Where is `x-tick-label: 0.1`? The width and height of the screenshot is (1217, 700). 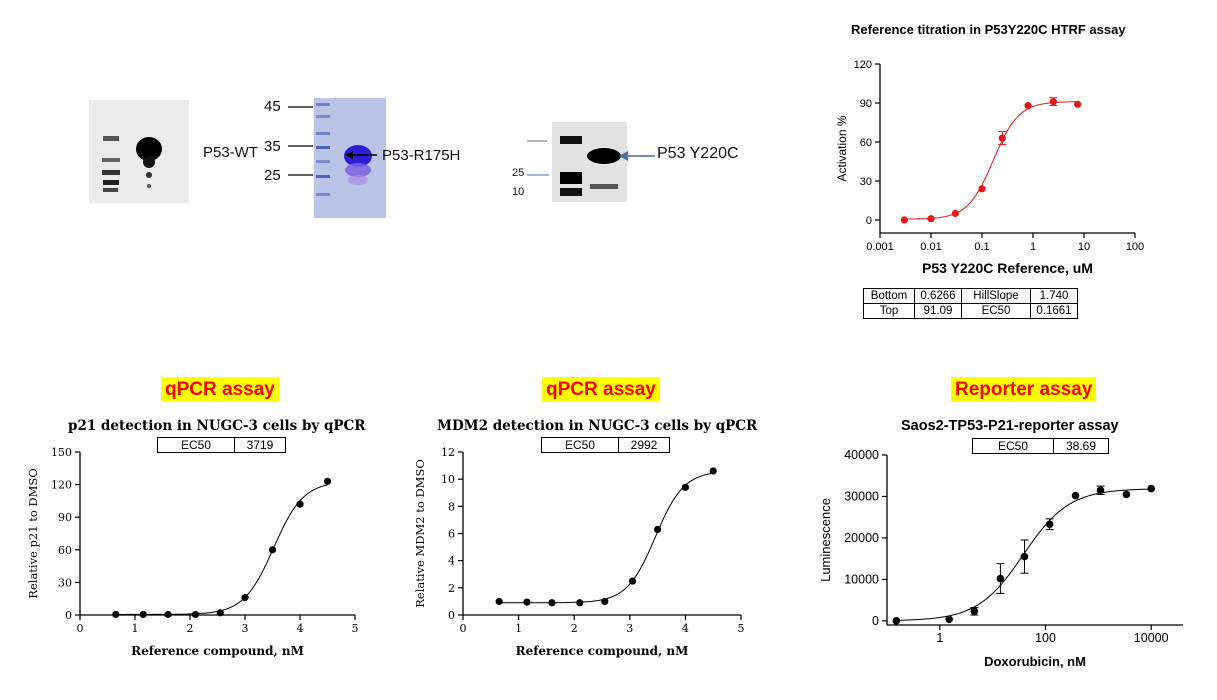
x-tick-label: 0.1 is located at coordinates (981, 247).